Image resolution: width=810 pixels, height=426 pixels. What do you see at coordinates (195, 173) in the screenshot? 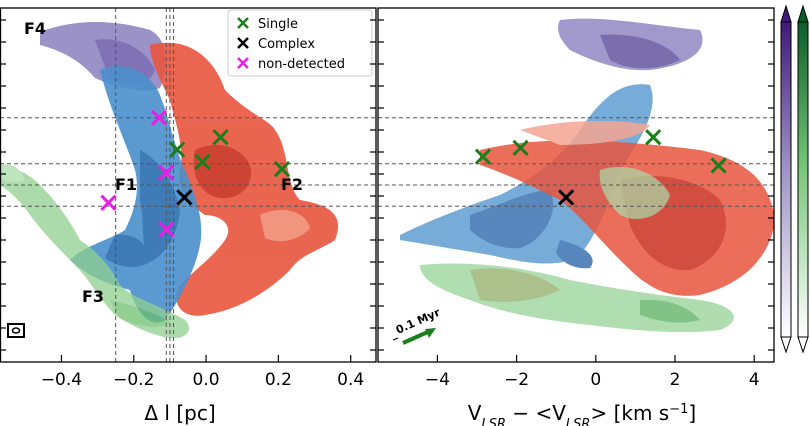
I see `left-marker-layer` at bounding box center [195, 173].